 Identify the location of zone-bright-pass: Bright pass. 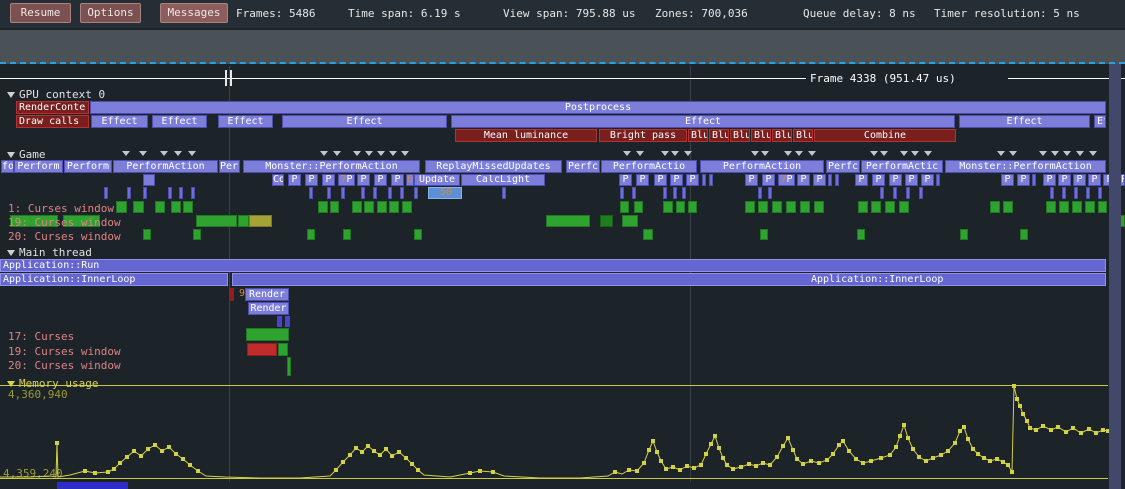
(643, 135).